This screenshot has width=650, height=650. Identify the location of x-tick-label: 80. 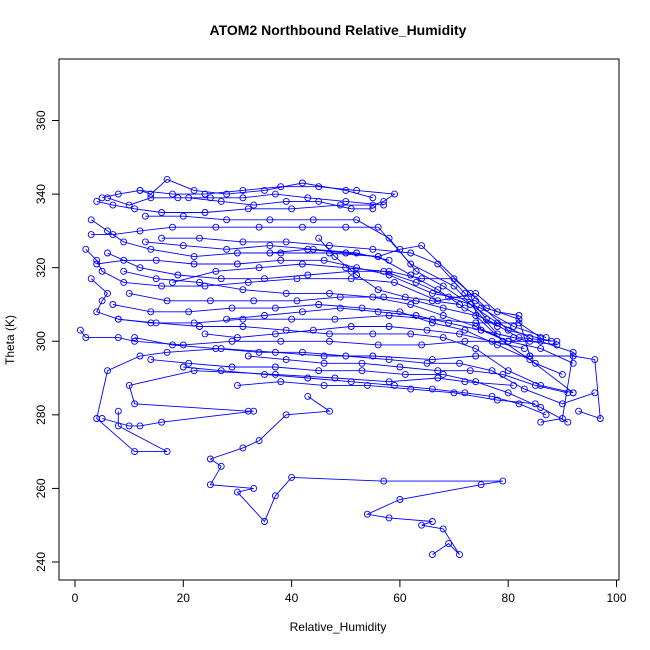
(509, 598).